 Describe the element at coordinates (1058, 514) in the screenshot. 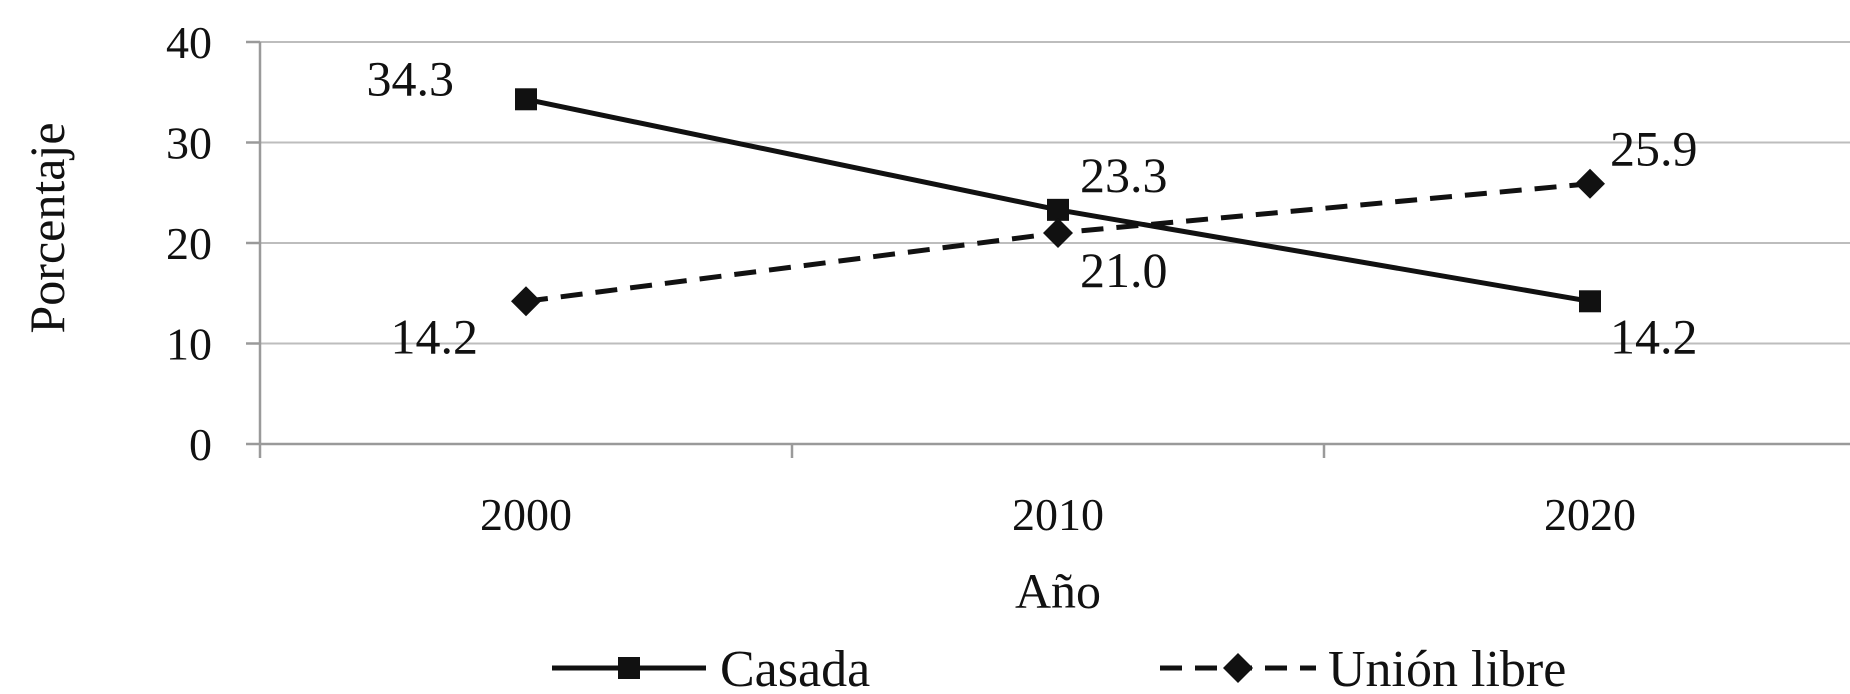

I see `x-tick-label: 2010` at that location.